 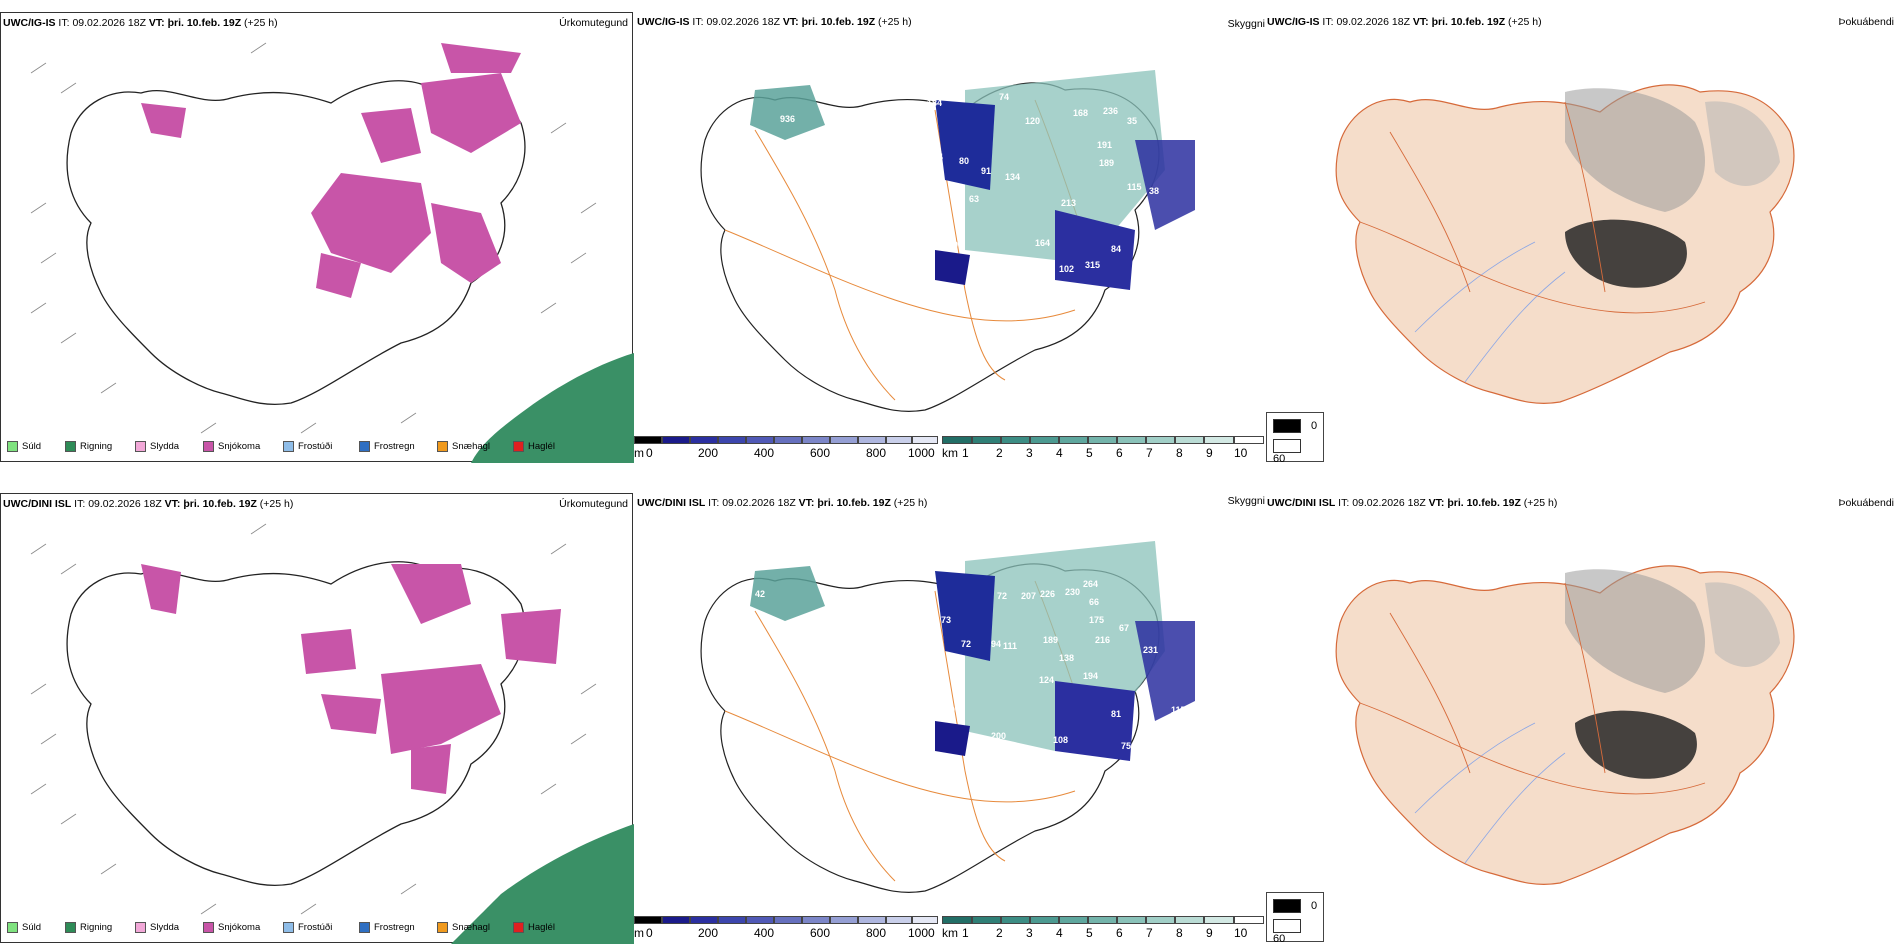 I want to click on legend-label: Slydda, so click(x=165, y=928).